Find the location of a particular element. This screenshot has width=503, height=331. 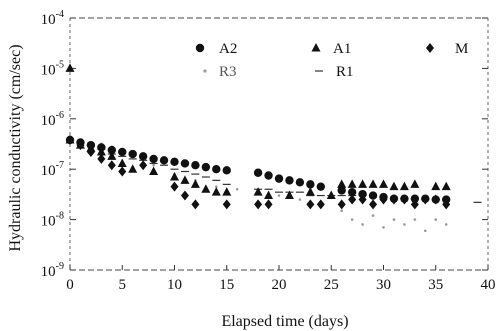

x-axis-title: Elapsed time (days) is located at coordinates (284, 321).